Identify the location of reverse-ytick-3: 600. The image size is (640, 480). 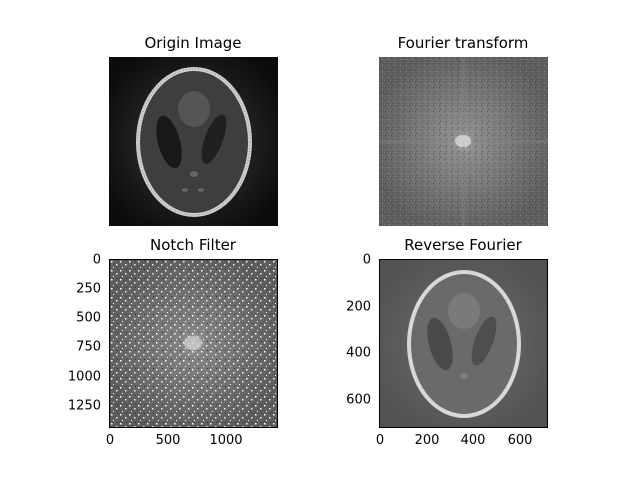
(358, 400).